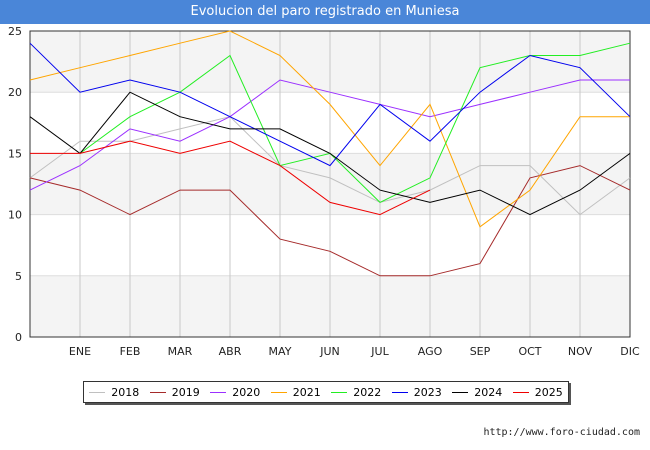 The width and height of the screenshot is (650, 450). Describe the element at coordinates (326, 392) in the screenshot. I see `legend: 2018 2019 2020 2021 2022 2023 2024 2025` at that location.